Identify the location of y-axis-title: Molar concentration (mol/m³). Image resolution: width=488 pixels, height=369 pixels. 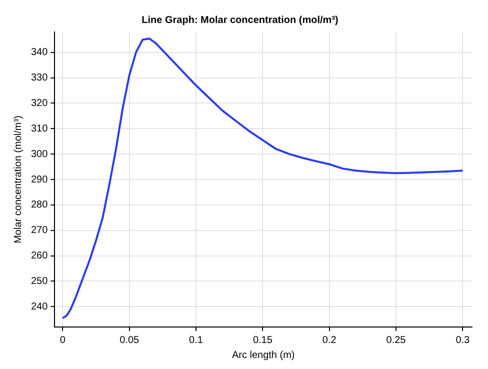
(18, 180).